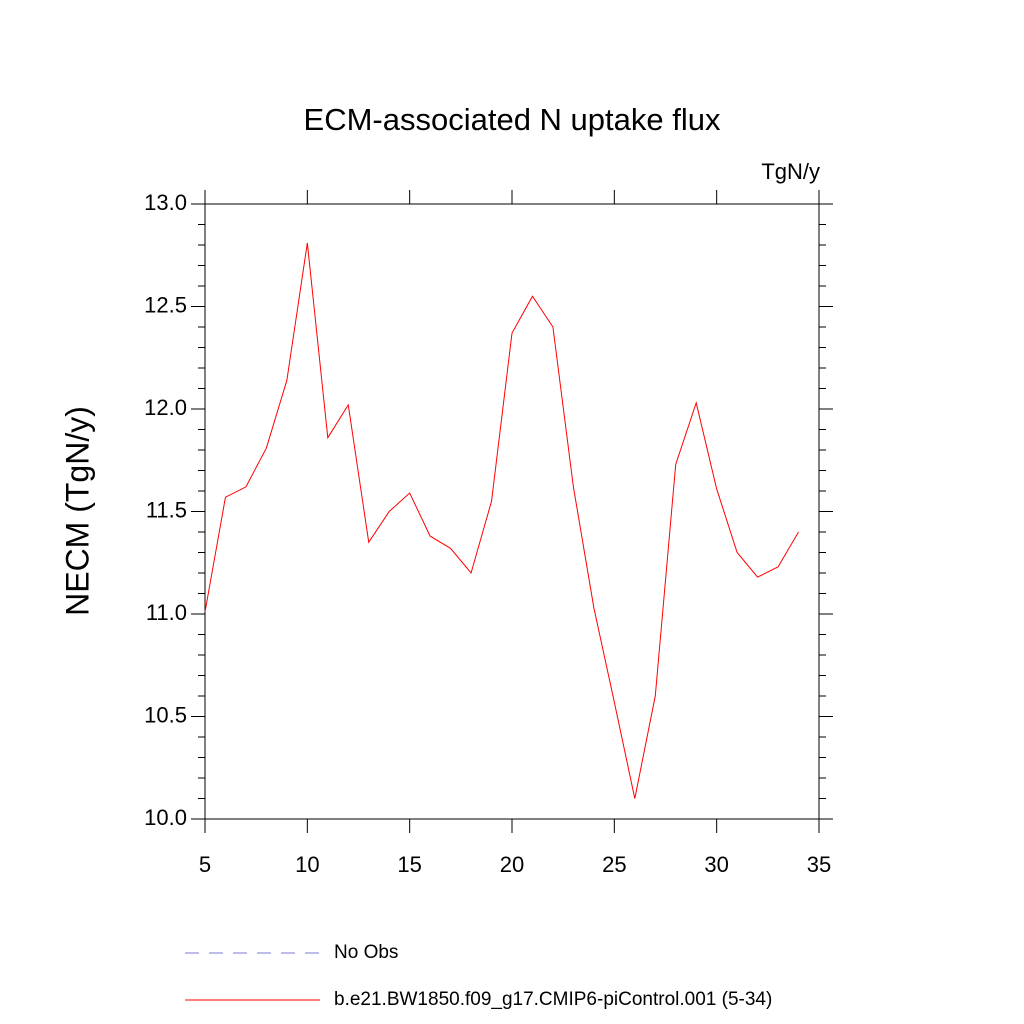  I want to click on x-tick-label: 5, so click(205, 864).